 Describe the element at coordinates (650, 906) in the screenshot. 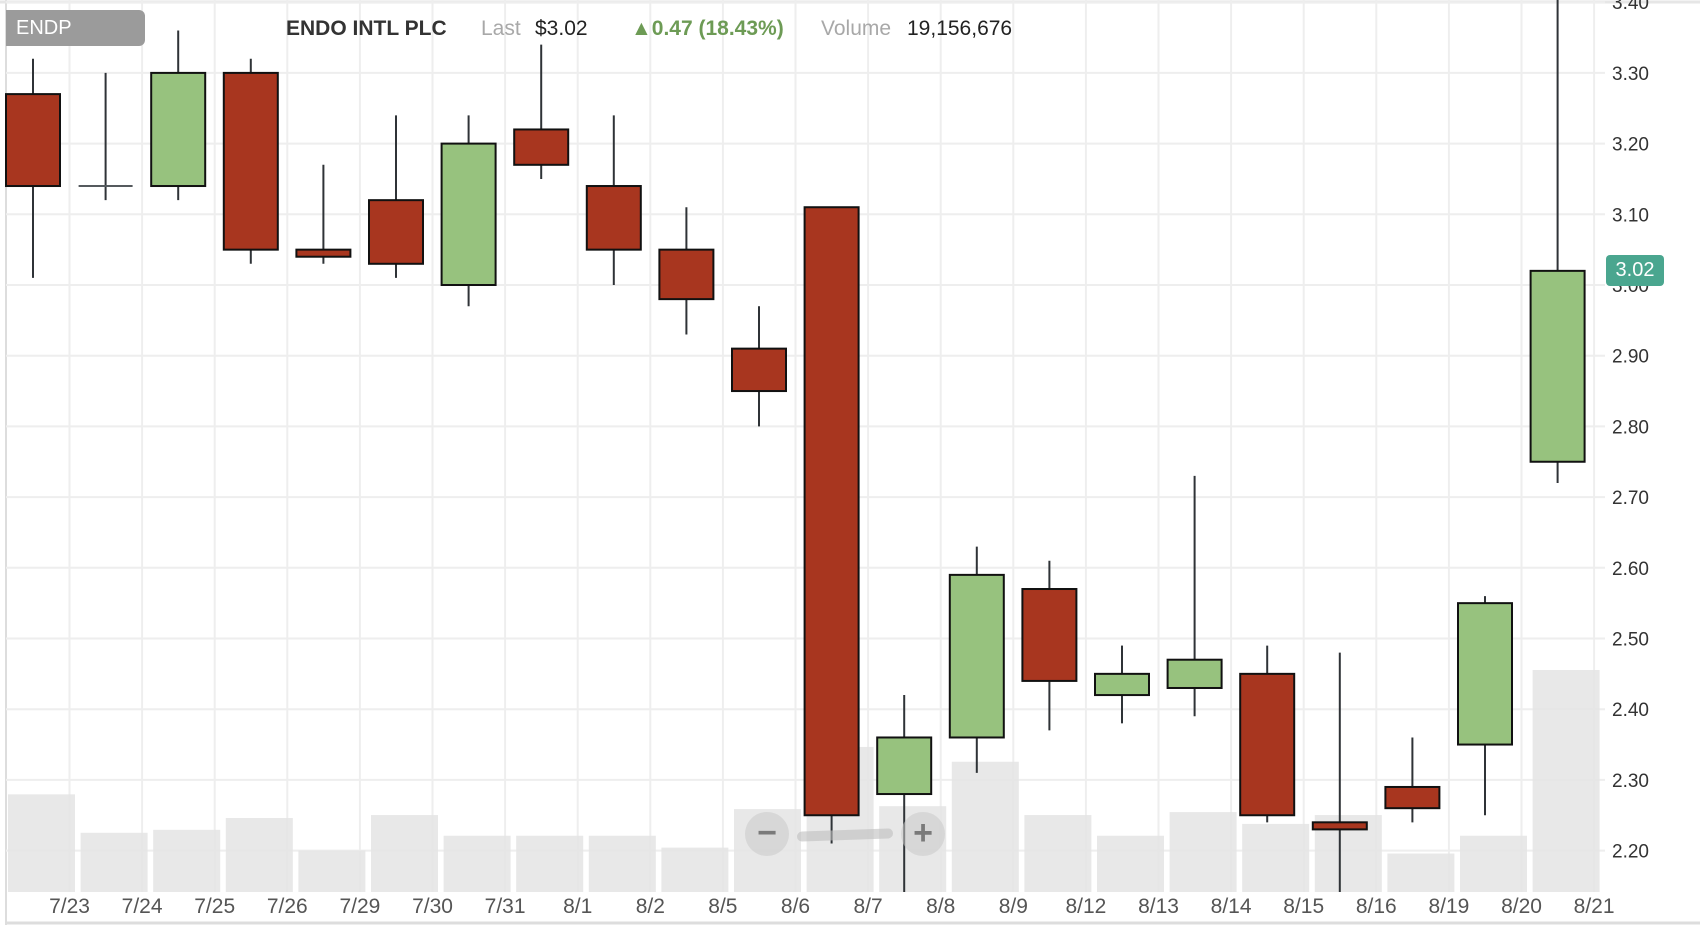

I see `x-axis-label: 8/2` at that location.